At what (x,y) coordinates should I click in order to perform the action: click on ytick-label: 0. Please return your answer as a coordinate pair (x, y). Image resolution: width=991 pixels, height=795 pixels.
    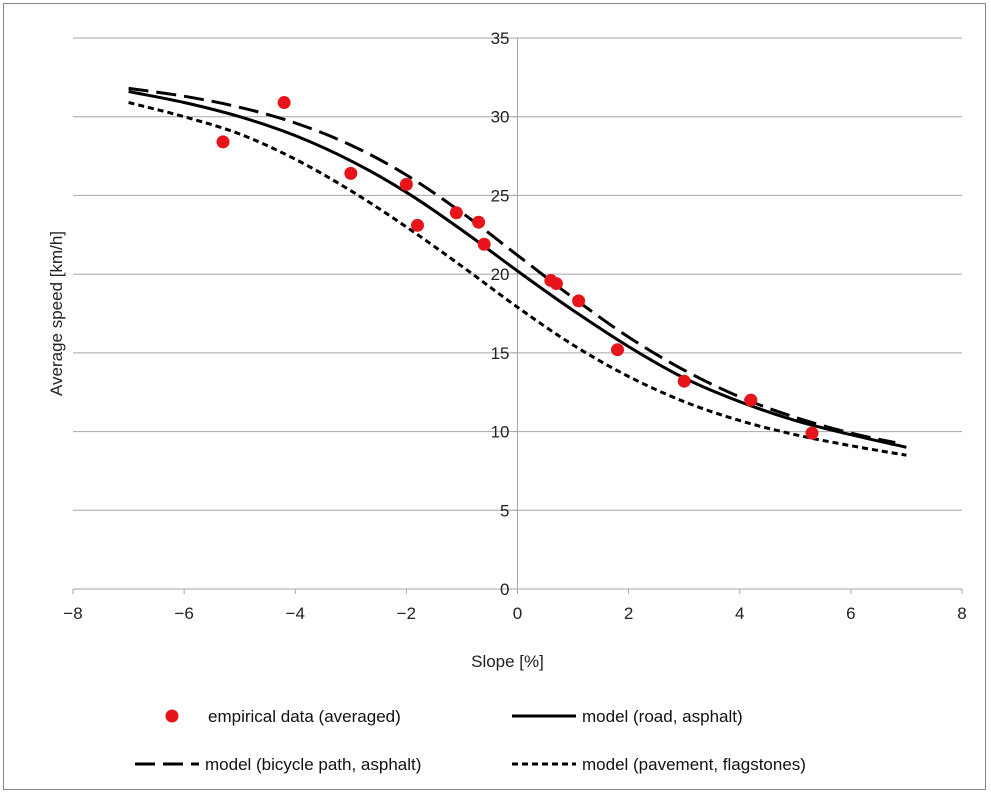
    Looking at the image, I should click on (504, 589).